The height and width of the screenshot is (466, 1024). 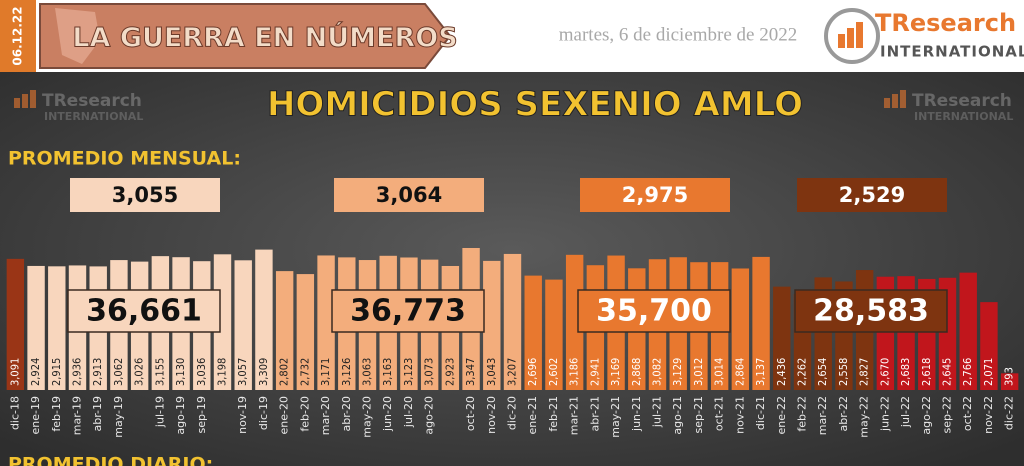 What do you see at coordinates (346, 372) in the screenshot?
I see `value-label: 3,126` at bounding box center [346, 372].